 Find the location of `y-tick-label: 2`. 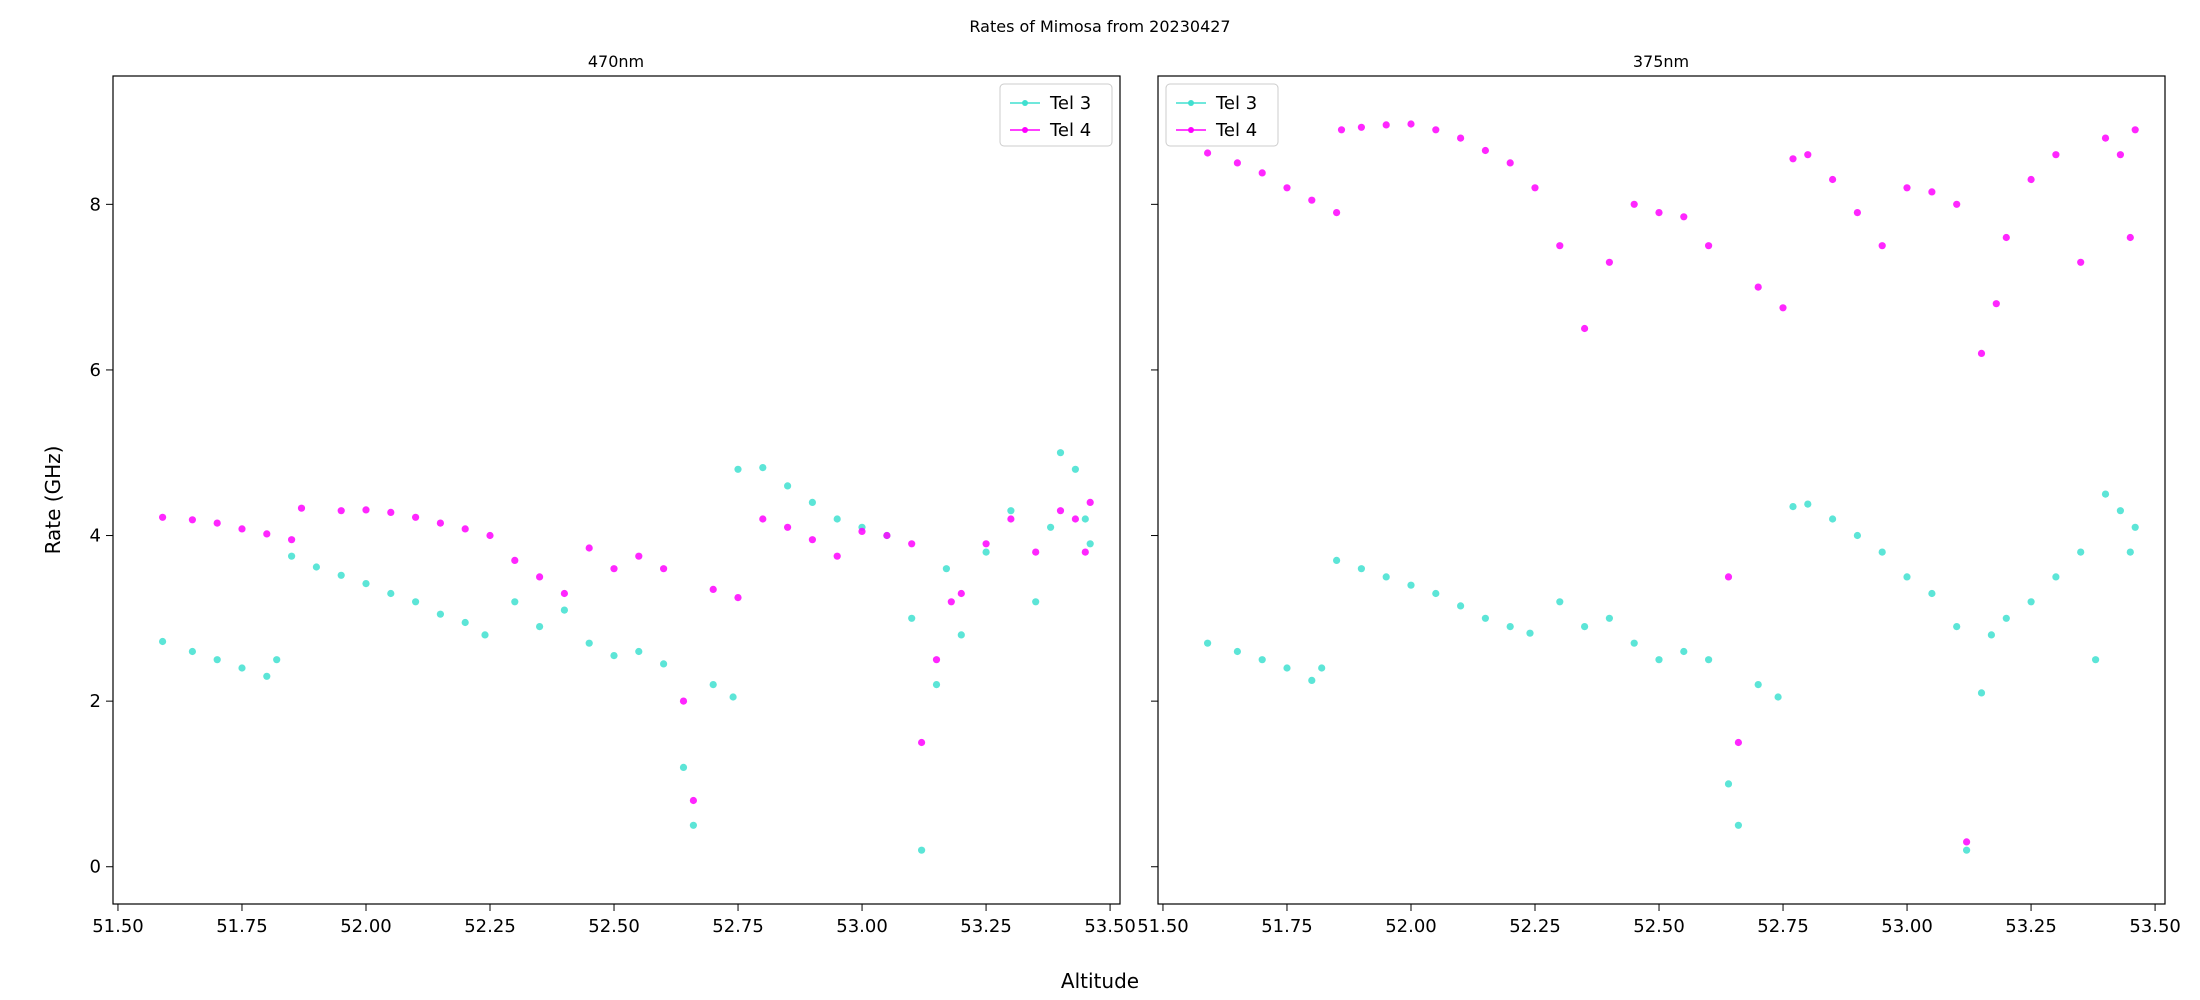

y-tick-label: 2 is located at coordinates (95, 701).